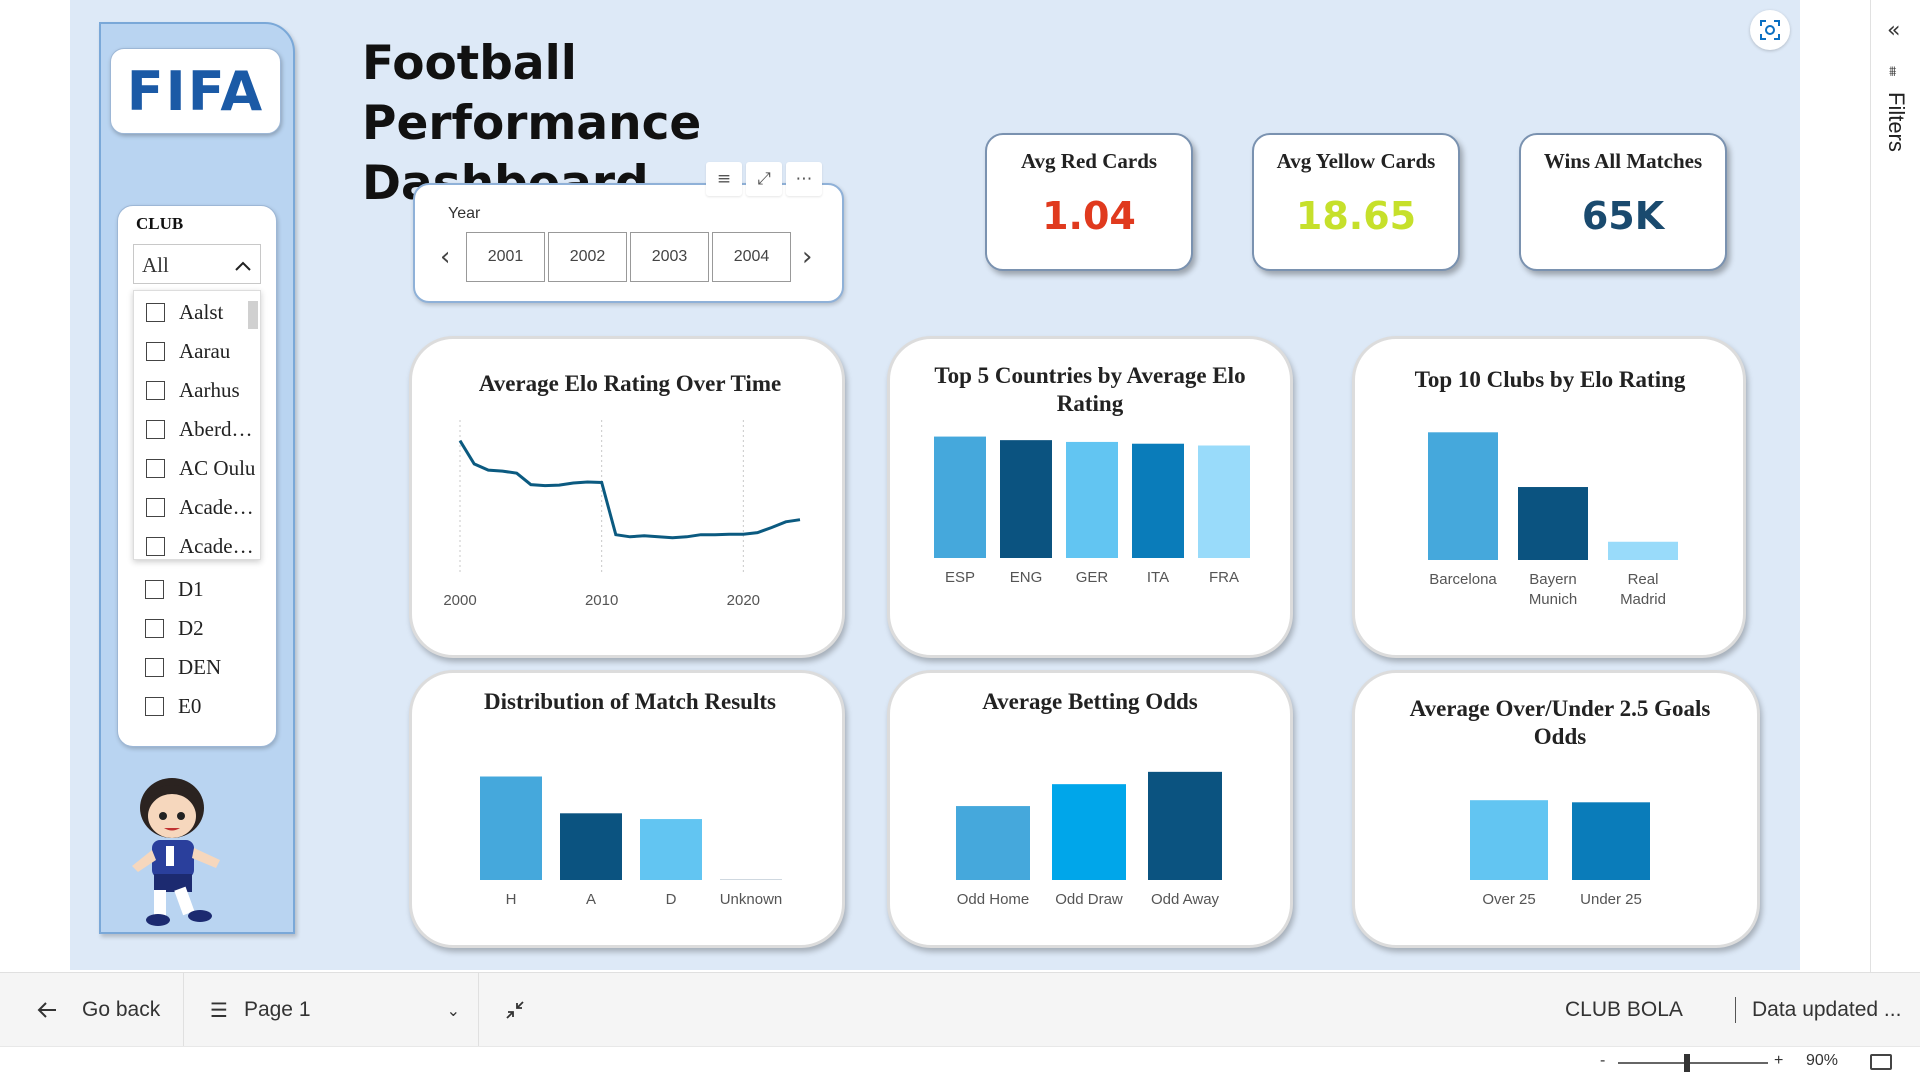 The width and height of the screenshot is (1920, 1080). Describe the element at coordinates (515, 1010) in the screenshot. I see `collapse-icon` at that location.